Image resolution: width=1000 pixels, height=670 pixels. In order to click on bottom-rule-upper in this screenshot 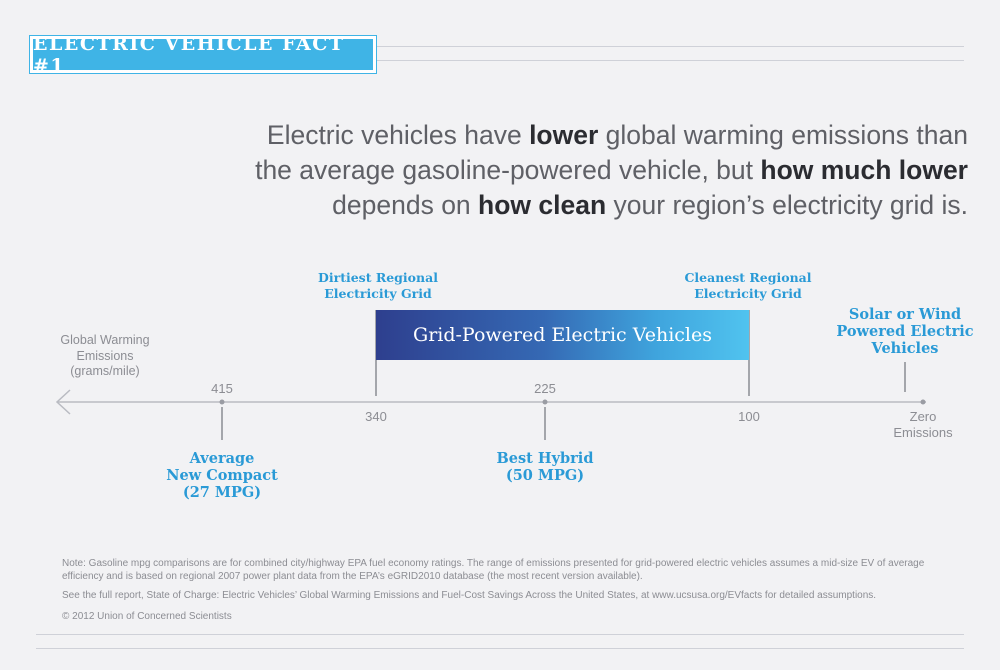, I will do `click(500, 634)`.